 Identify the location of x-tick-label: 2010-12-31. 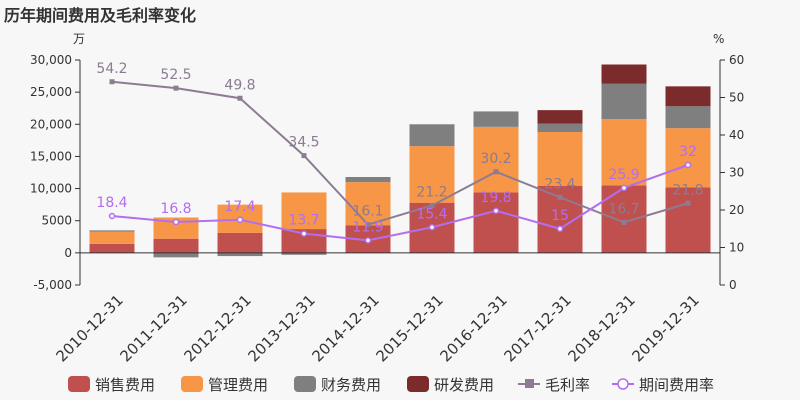
(89, 328).